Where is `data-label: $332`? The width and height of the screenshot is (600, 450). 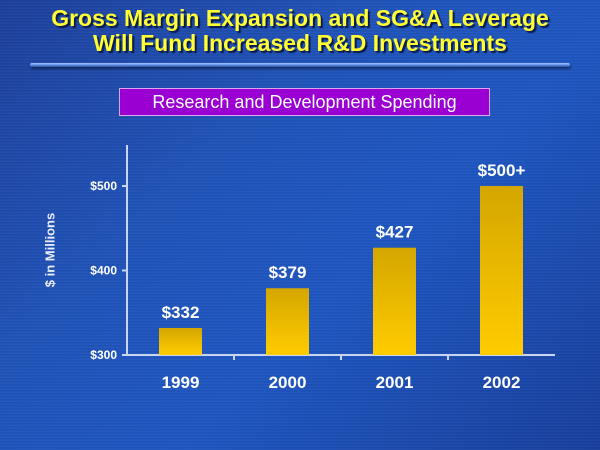 data-label: $332 is located at coordinates (181, 312).